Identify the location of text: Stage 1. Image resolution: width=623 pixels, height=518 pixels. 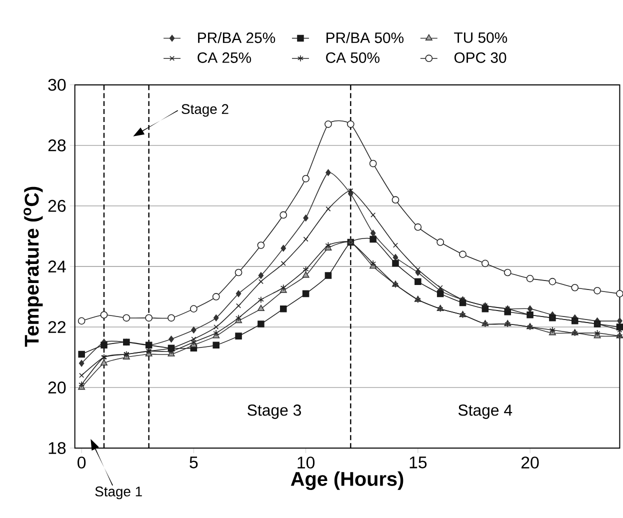
(118, 493).